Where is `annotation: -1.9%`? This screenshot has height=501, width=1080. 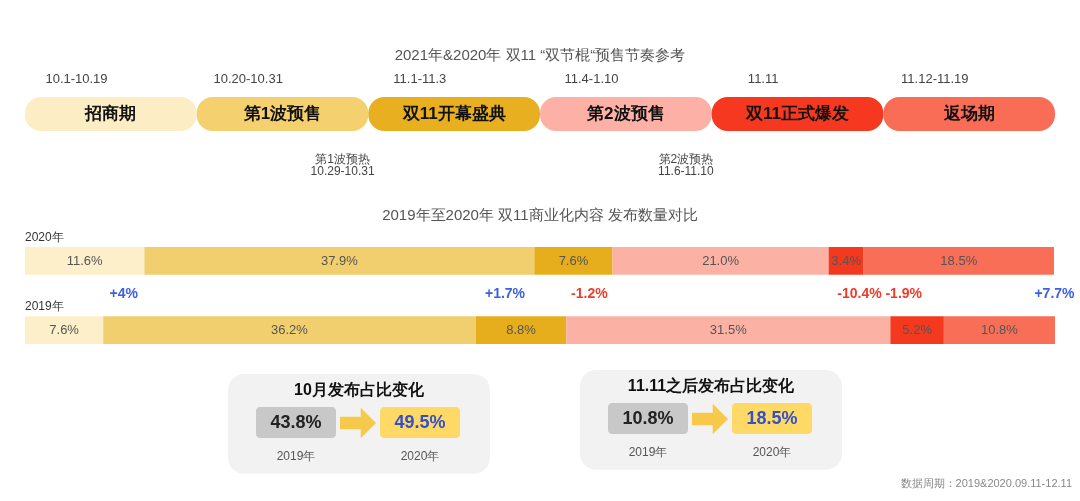 annotation: -1.9% is located at coordinates (904, 293).